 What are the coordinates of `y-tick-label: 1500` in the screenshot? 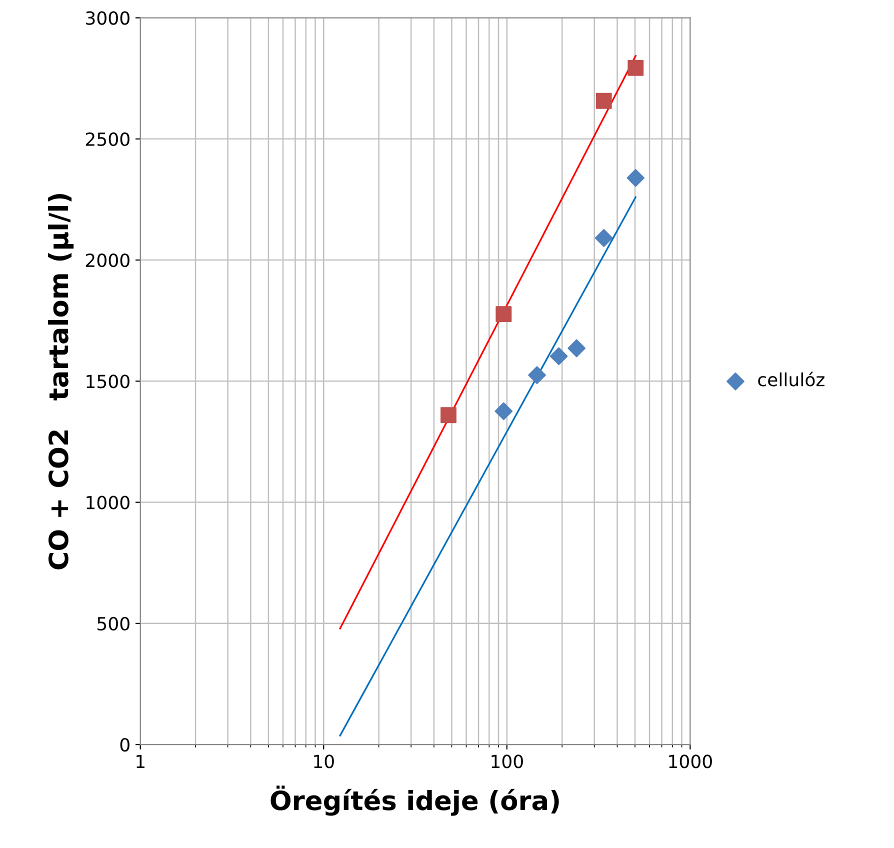 It's located at (108, 381).